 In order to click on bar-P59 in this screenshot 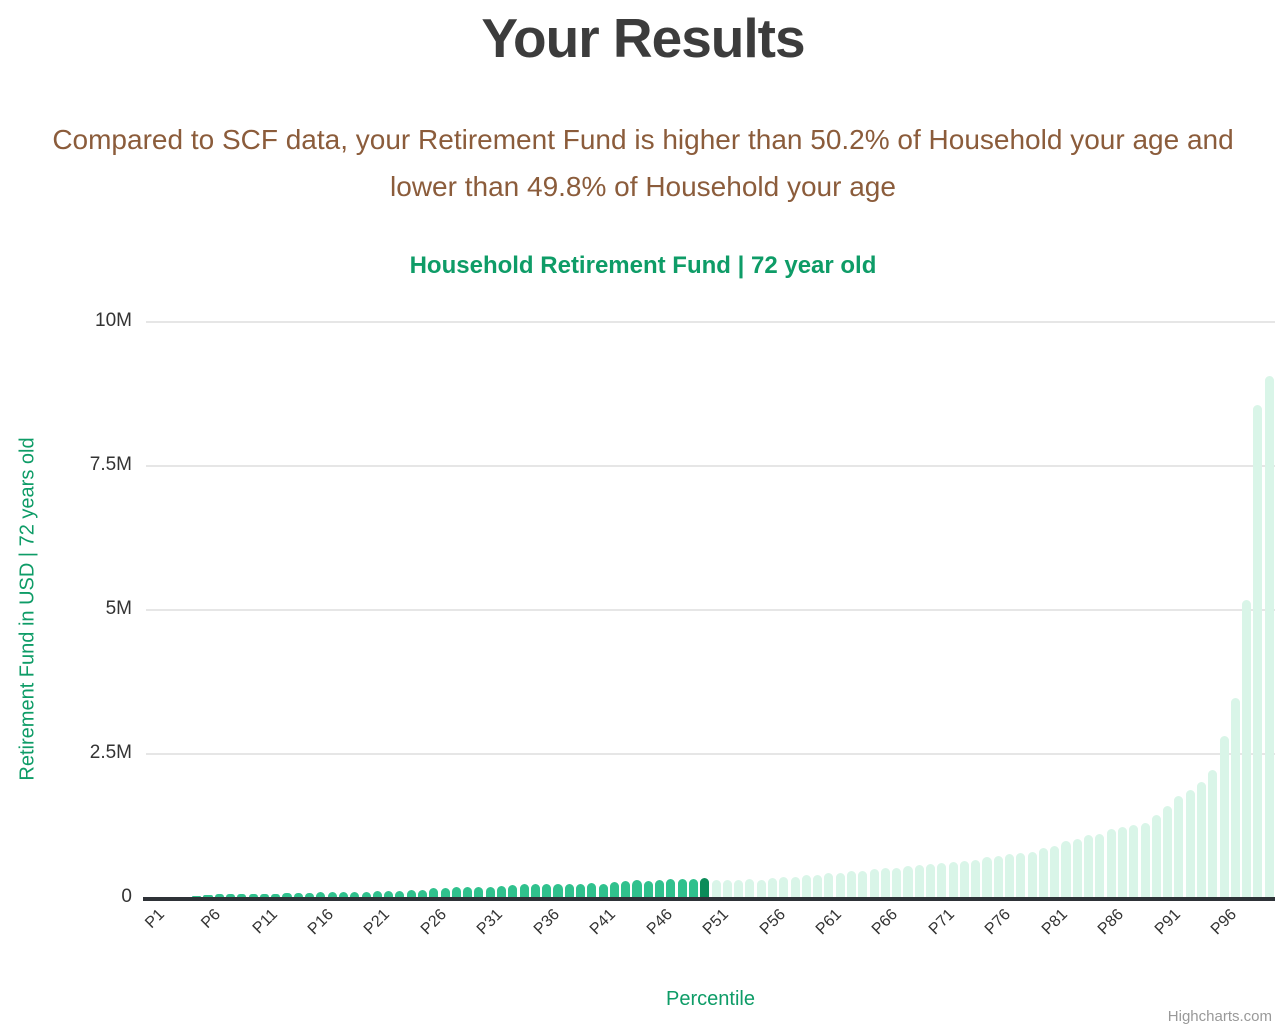, I will do `click(806, 886)`.